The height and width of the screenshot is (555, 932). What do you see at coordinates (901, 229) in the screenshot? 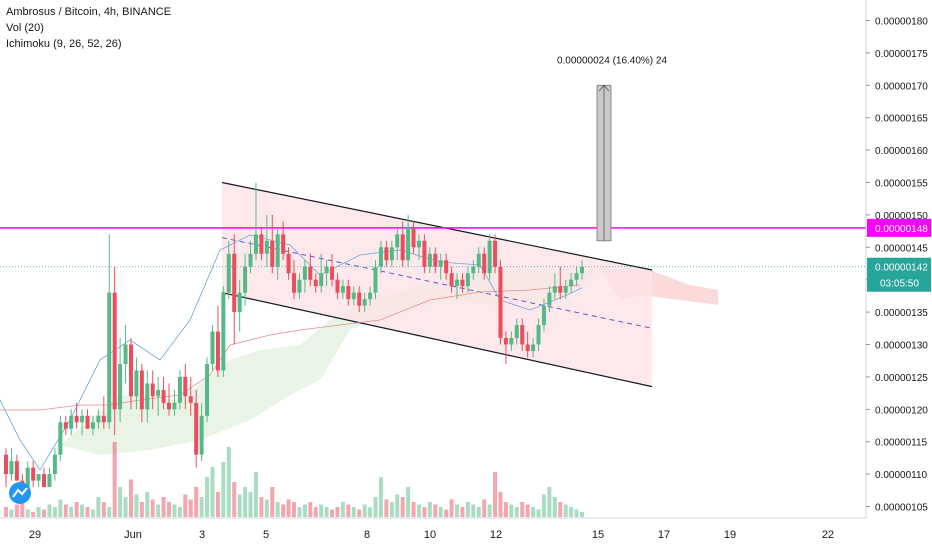
I see `resistance-price-label: 0.00000148` at bounding box center [901, 229].